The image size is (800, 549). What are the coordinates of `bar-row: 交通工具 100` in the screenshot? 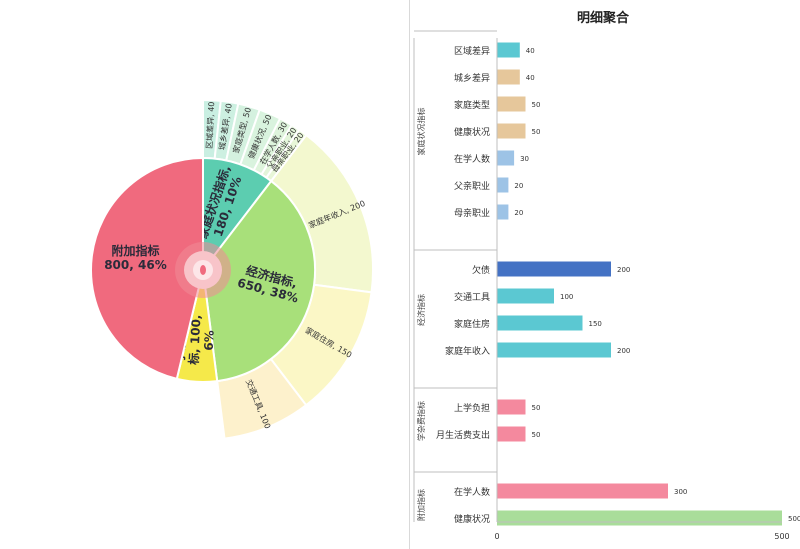 It's located at (513, 296).